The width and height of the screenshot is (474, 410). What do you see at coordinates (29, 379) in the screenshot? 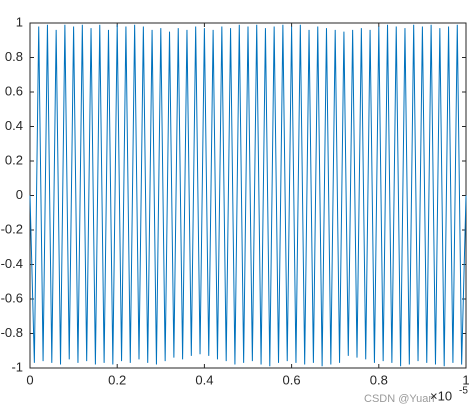
I see `x-tick-label: 0` at bounding box center [29, 379].